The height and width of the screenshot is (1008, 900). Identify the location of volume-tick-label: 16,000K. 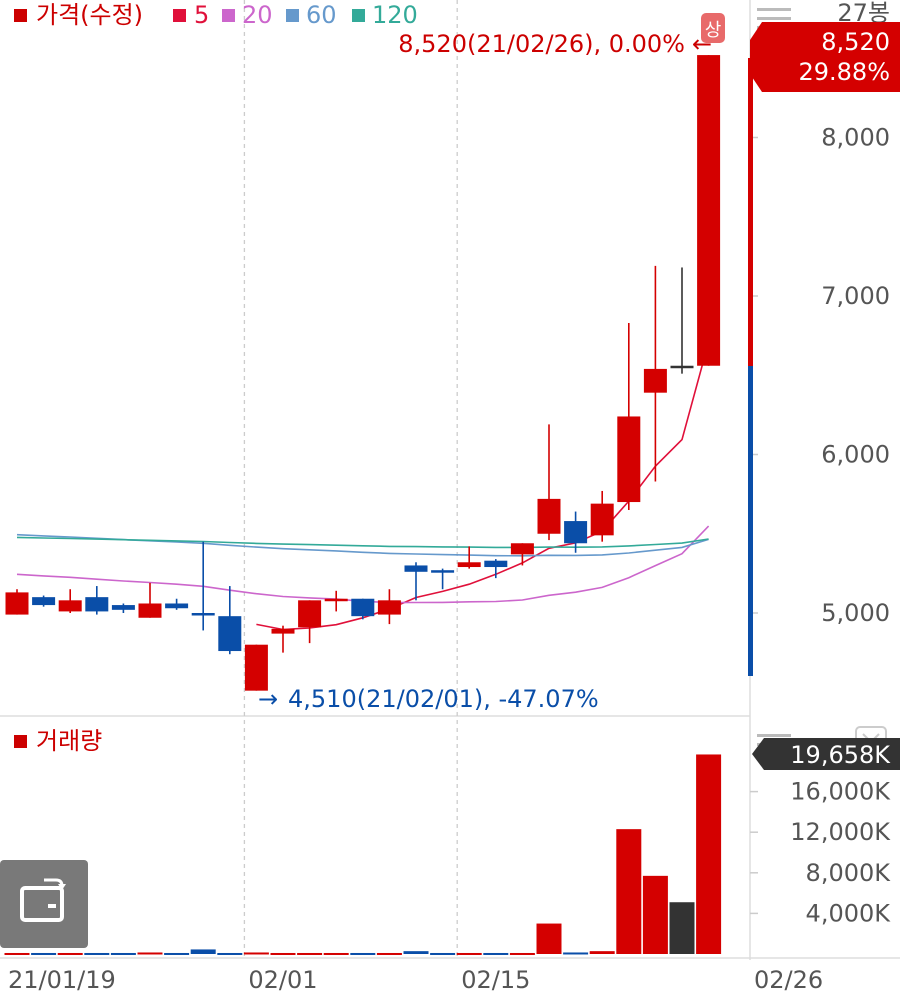
(840, 792).